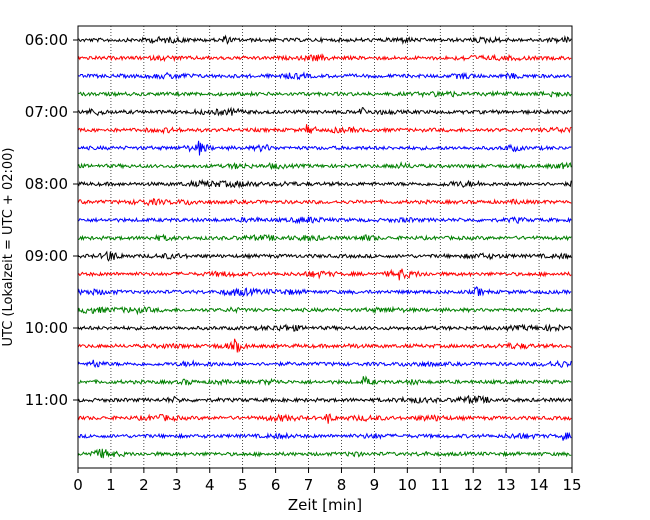 This screenshot has height=520, width=650. I want to click on y-tick-label: 07:00, so click(46, 112).